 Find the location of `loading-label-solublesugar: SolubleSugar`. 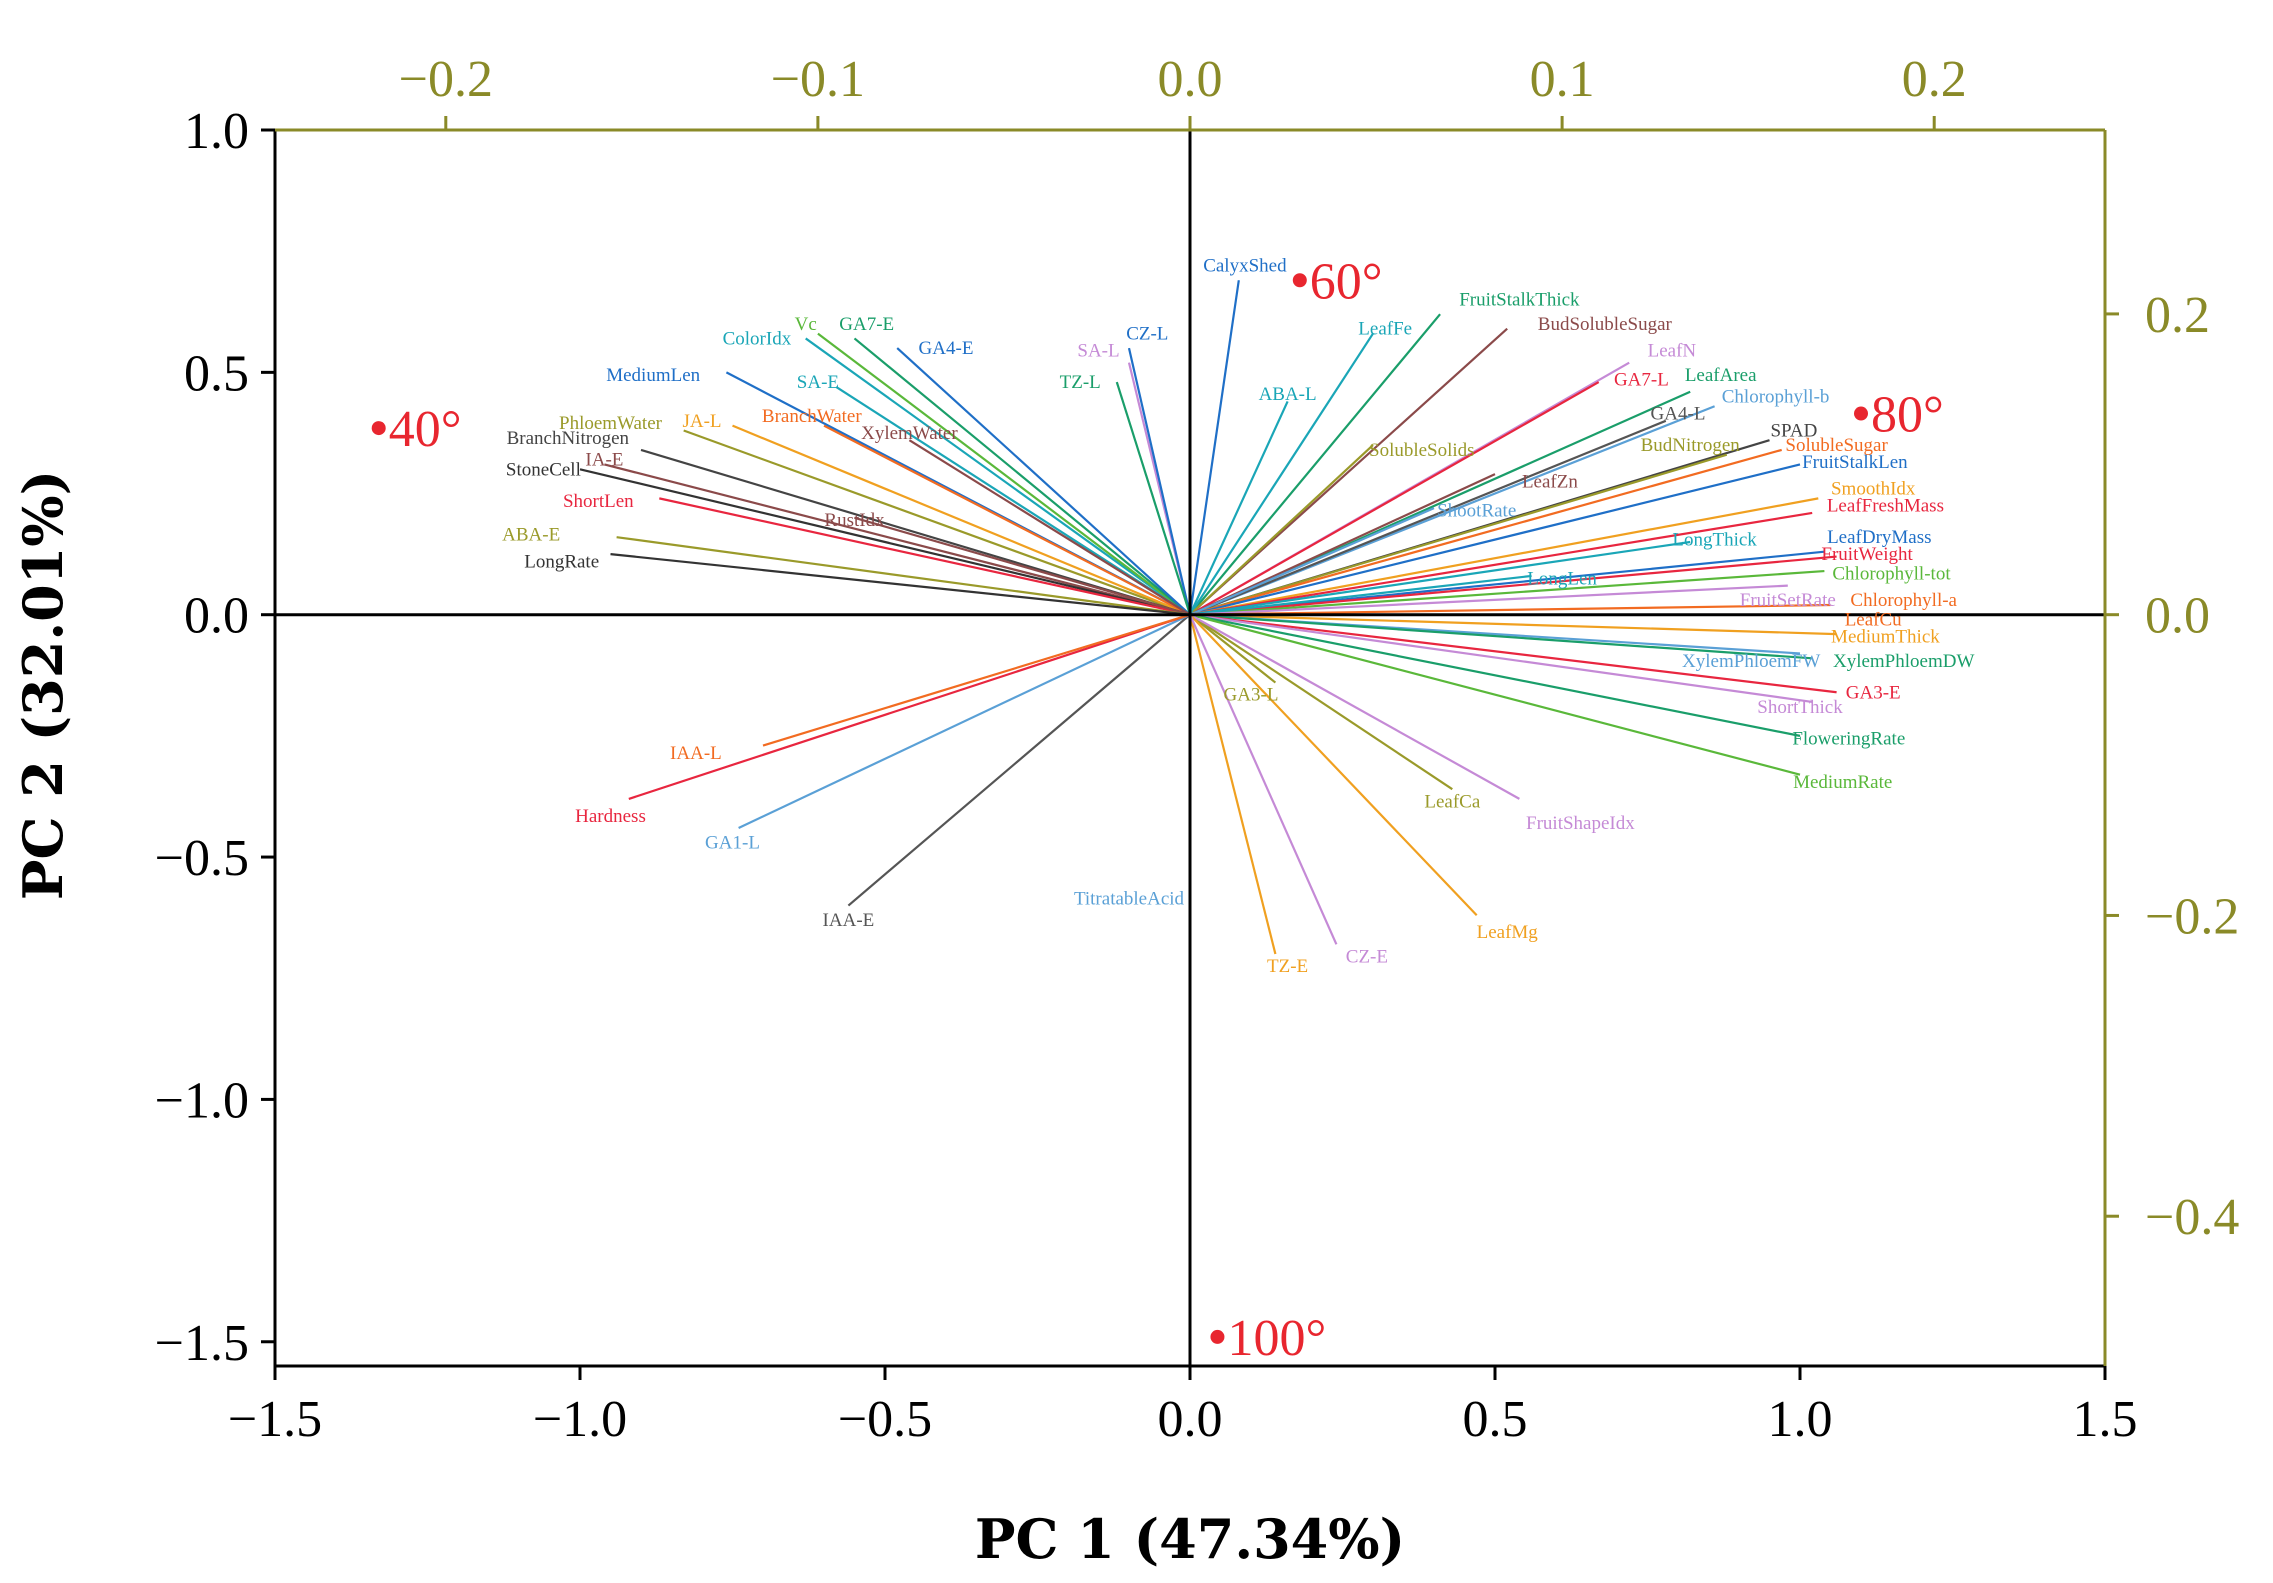

loading-label-solublesugar: SolubleSugar is located at coordinates (1836, 445).